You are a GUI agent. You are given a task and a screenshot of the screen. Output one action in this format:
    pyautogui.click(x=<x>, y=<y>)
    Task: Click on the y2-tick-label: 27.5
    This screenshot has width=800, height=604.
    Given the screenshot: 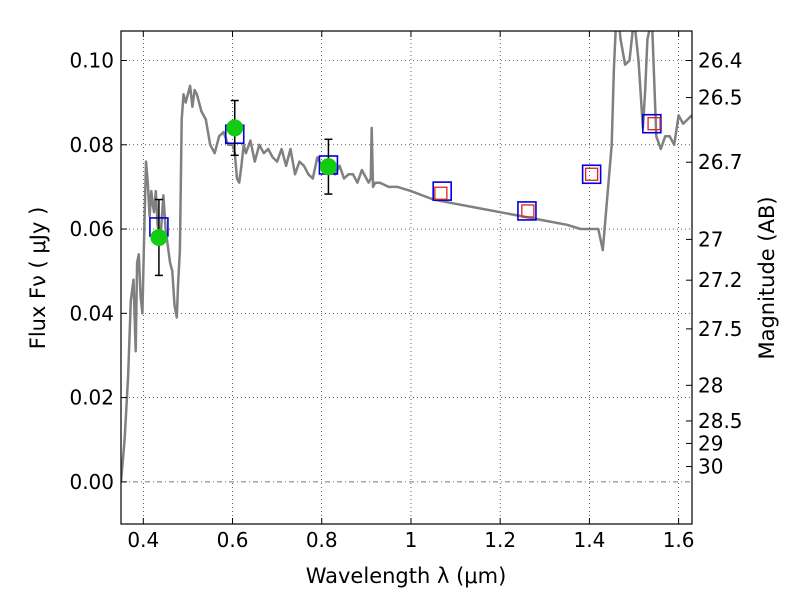 What is the action you would take?
    pyautogui.click(x=720, y=329)
    